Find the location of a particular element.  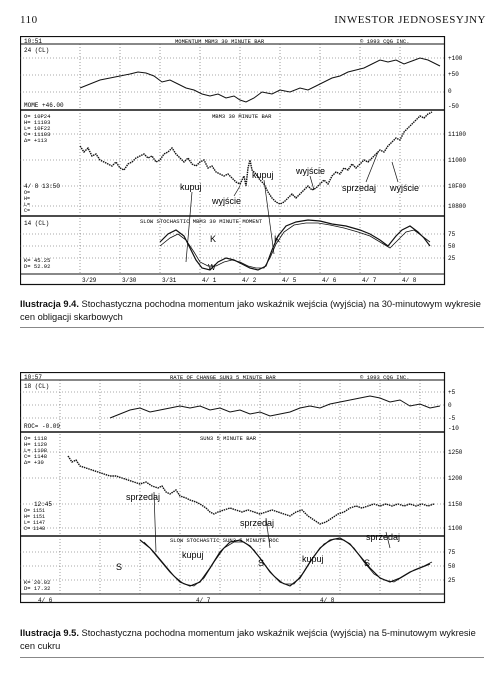

svg-text: 4/ 1 is located at coordinates (209, 280).